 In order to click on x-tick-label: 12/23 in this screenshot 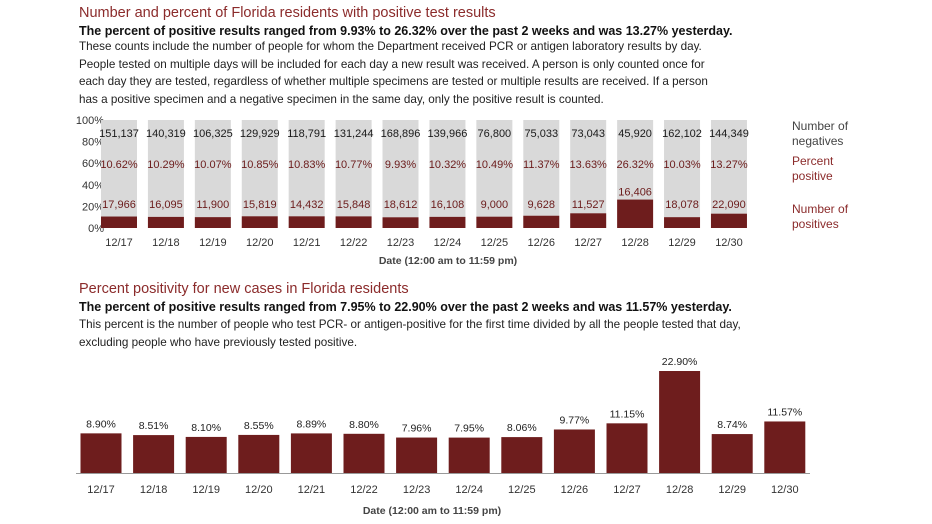, I will do `click(401, 243)`.